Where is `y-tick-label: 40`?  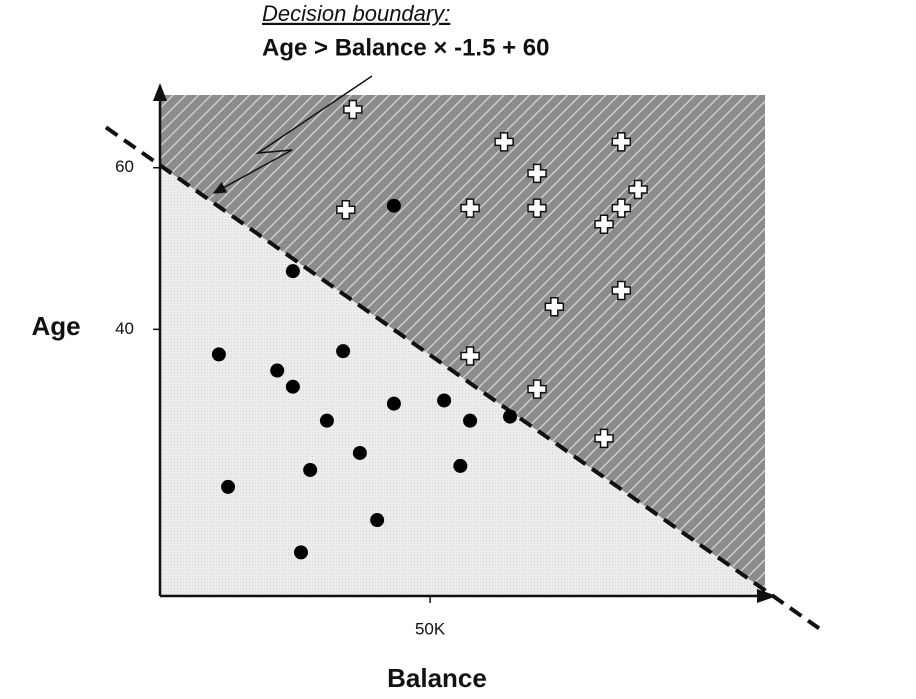 y-tick-label: 40 is located at coordinates (124, 328).